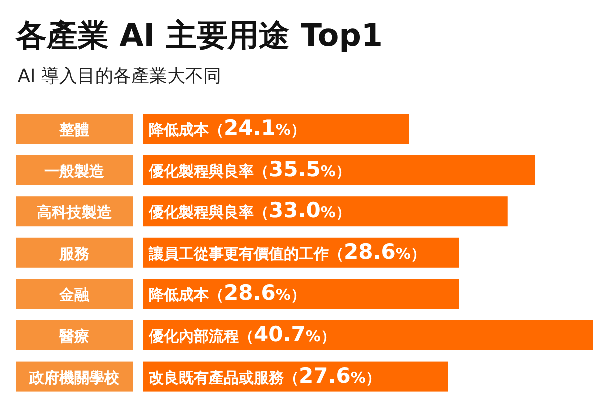  I want to click on data-label: 優化製程與良率（35.5%）, so click(249, 169).